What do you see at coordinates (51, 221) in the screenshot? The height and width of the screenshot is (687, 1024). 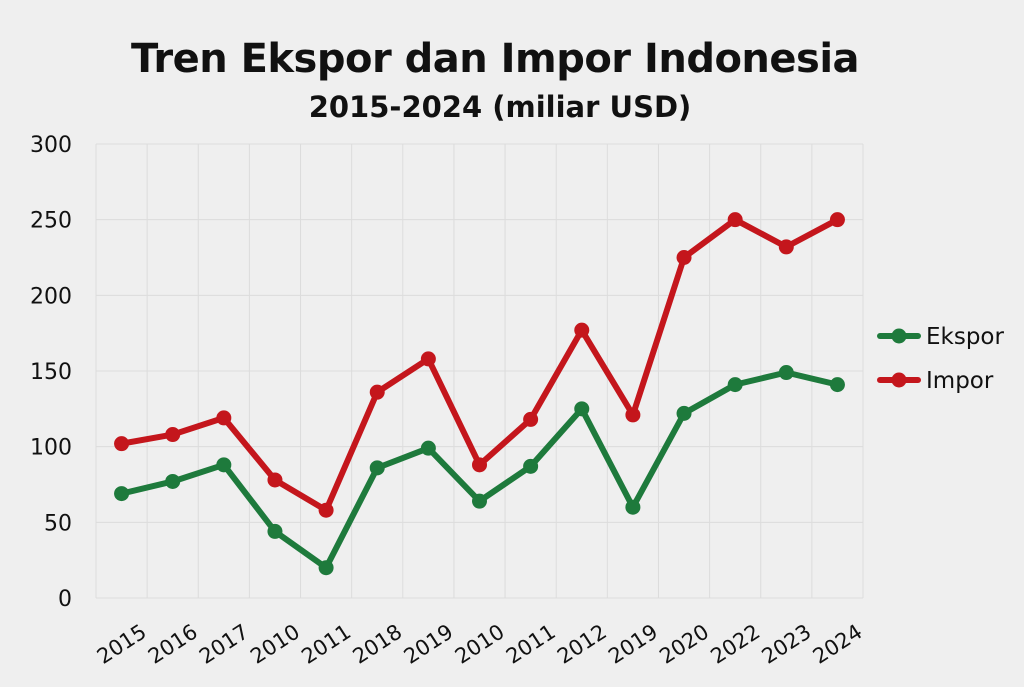 I see `y-tick-label: 250` at bounding box center [51, 221].